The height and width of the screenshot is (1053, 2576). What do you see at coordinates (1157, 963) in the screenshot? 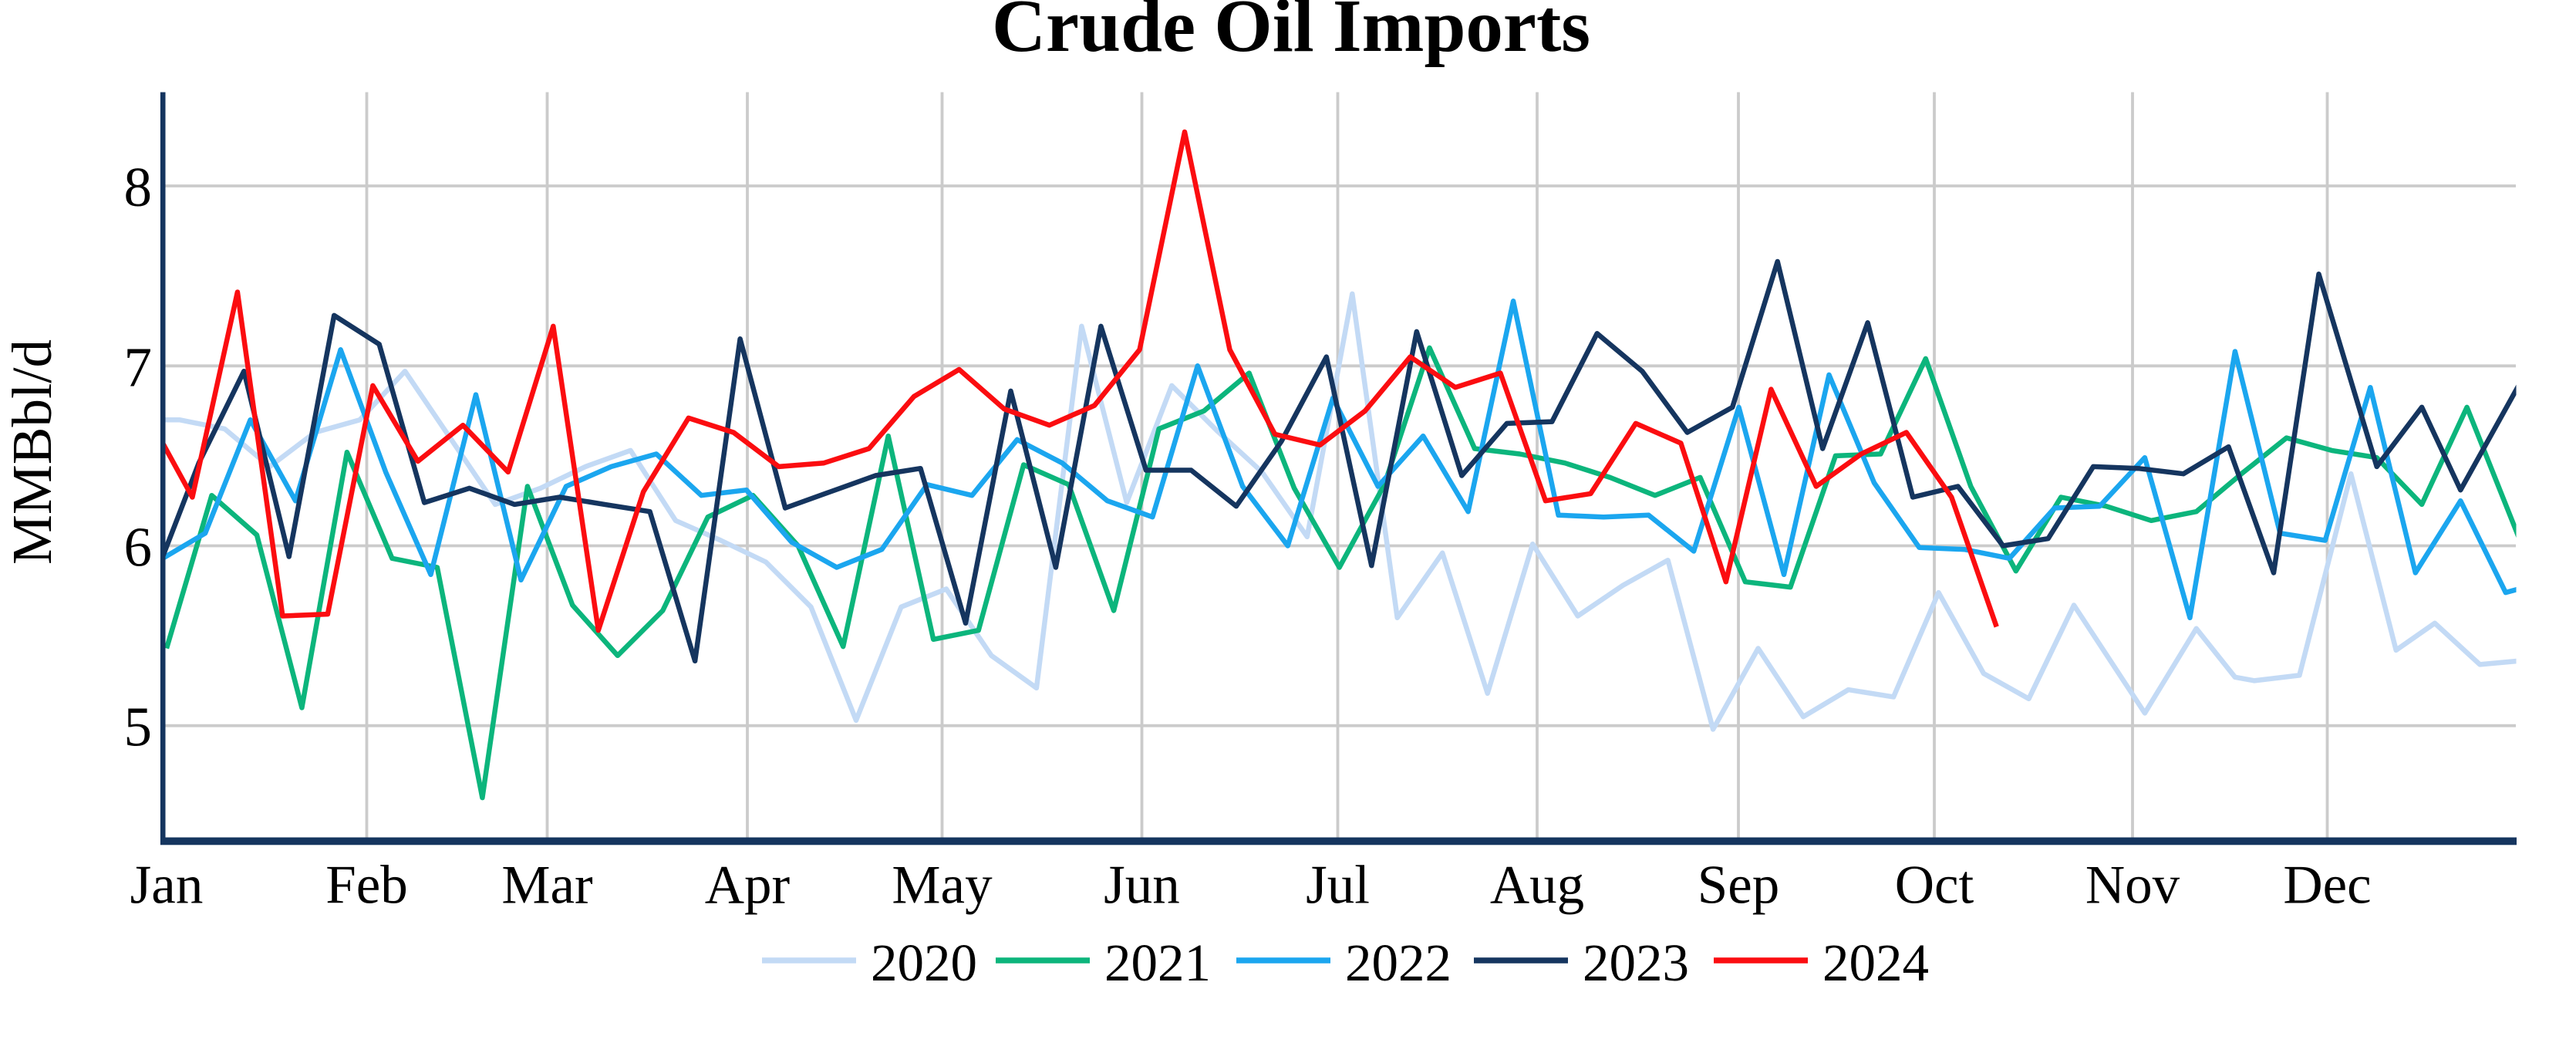
I see `svg-text: 2021` at bounding box center [1157, 963].